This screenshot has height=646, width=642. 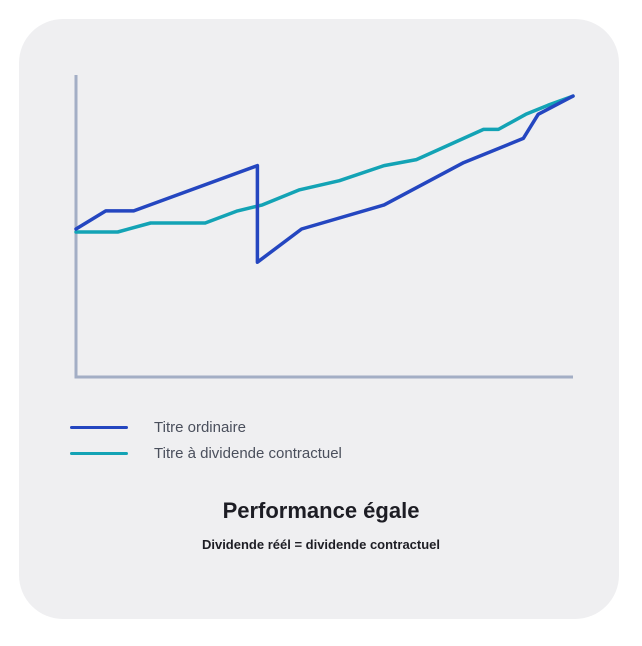 What do you see at coordinates (321, 544) in the screenshot?
I see `chart-subtitle: Dividende réél = dividende contractuel` at bounding box center [321, 544].